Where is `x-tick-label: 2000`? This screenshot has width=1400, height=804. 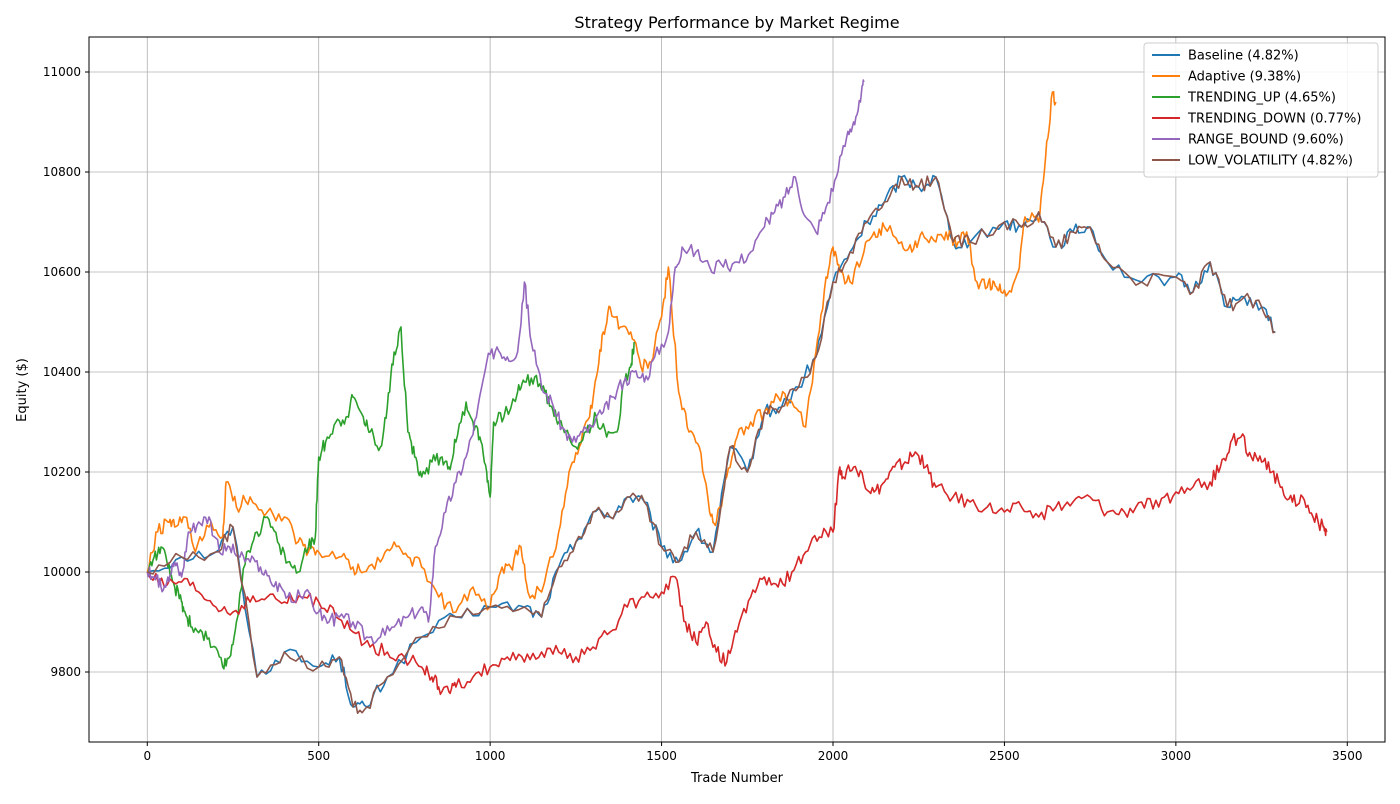 x-tick-label: 2000 is located at coordinates (833, 756).